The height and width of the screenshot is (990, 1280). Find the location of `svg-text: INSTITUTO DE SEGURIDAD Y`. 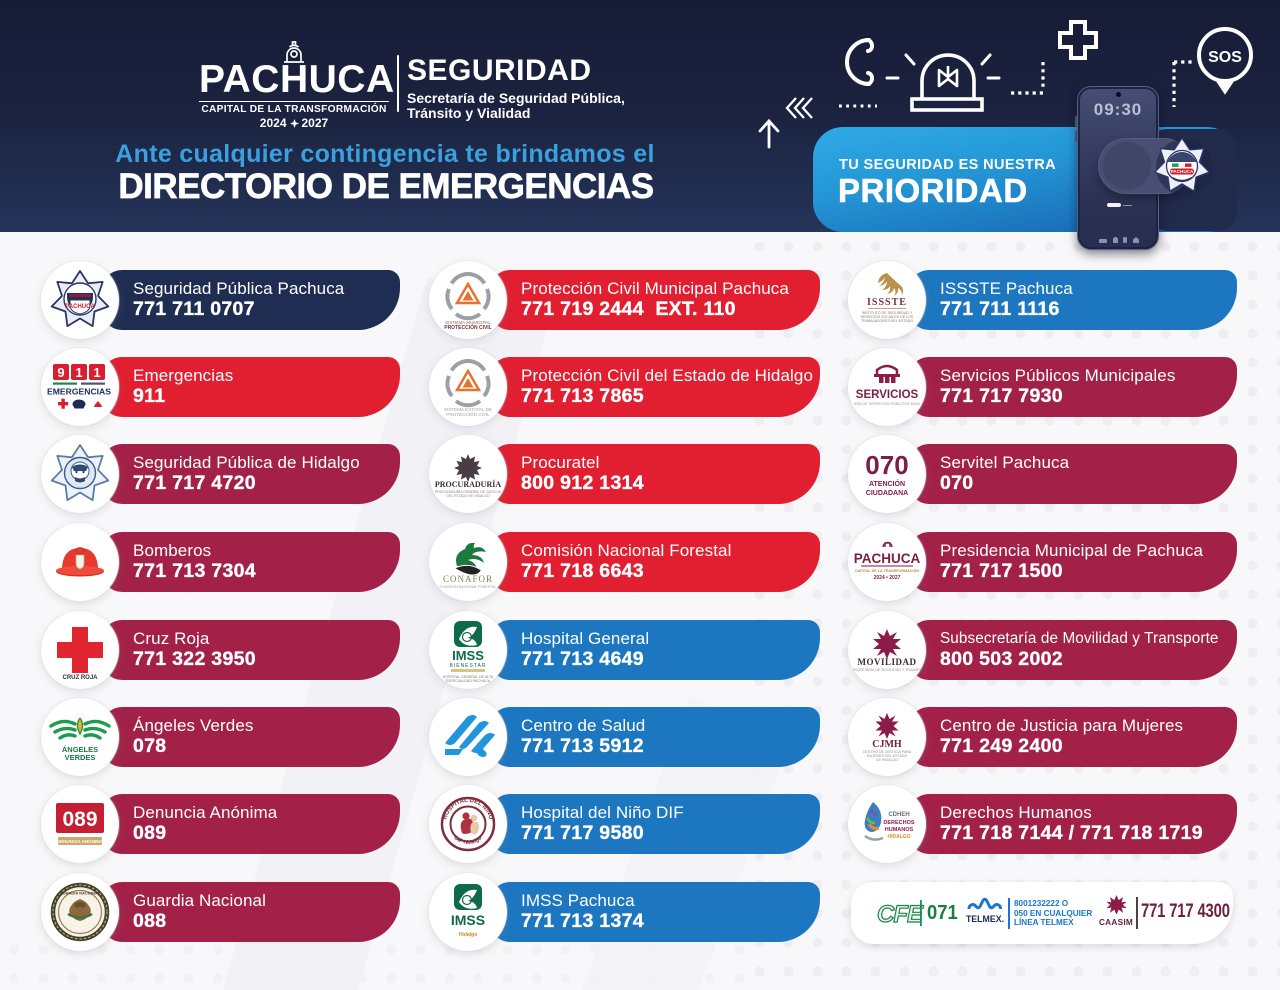

svg-text: INSTITUTO DE SEGURIDAD Y is located at coordinates (887, 313).